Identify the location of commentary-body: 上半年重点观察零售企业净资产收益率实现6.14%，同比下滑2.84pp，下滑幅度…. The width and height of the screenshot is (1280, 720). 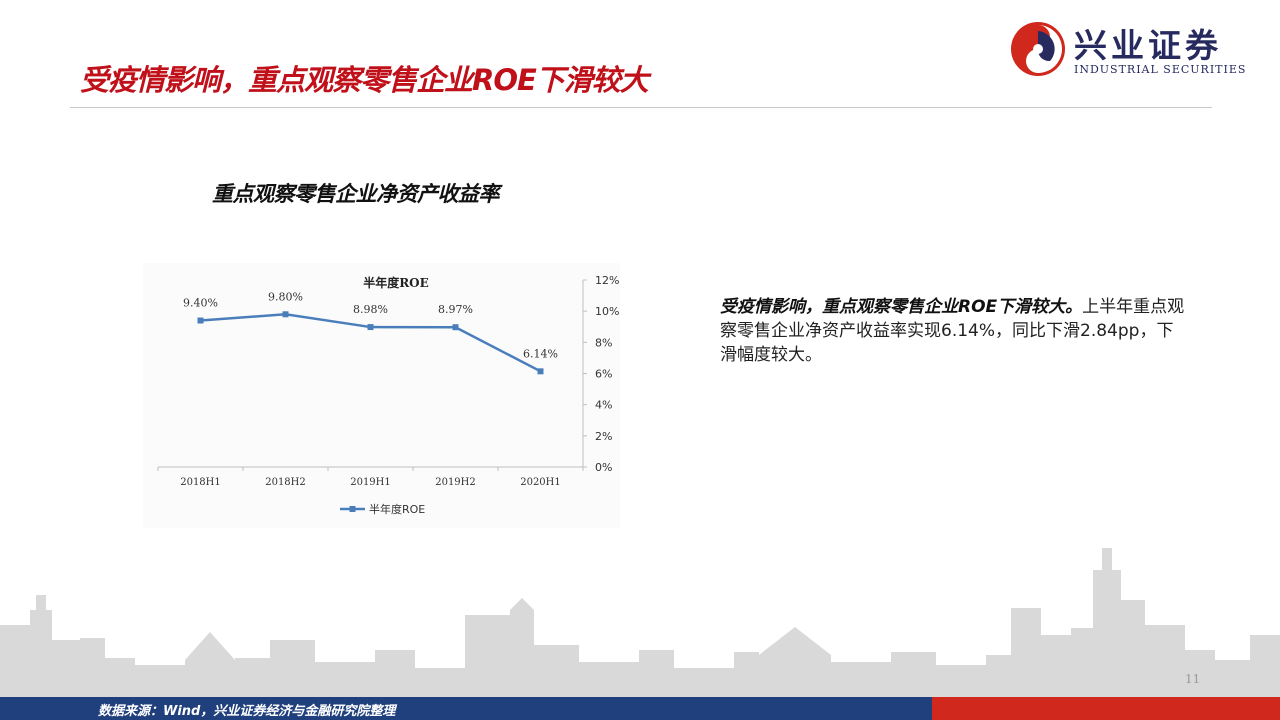
(952, 331).